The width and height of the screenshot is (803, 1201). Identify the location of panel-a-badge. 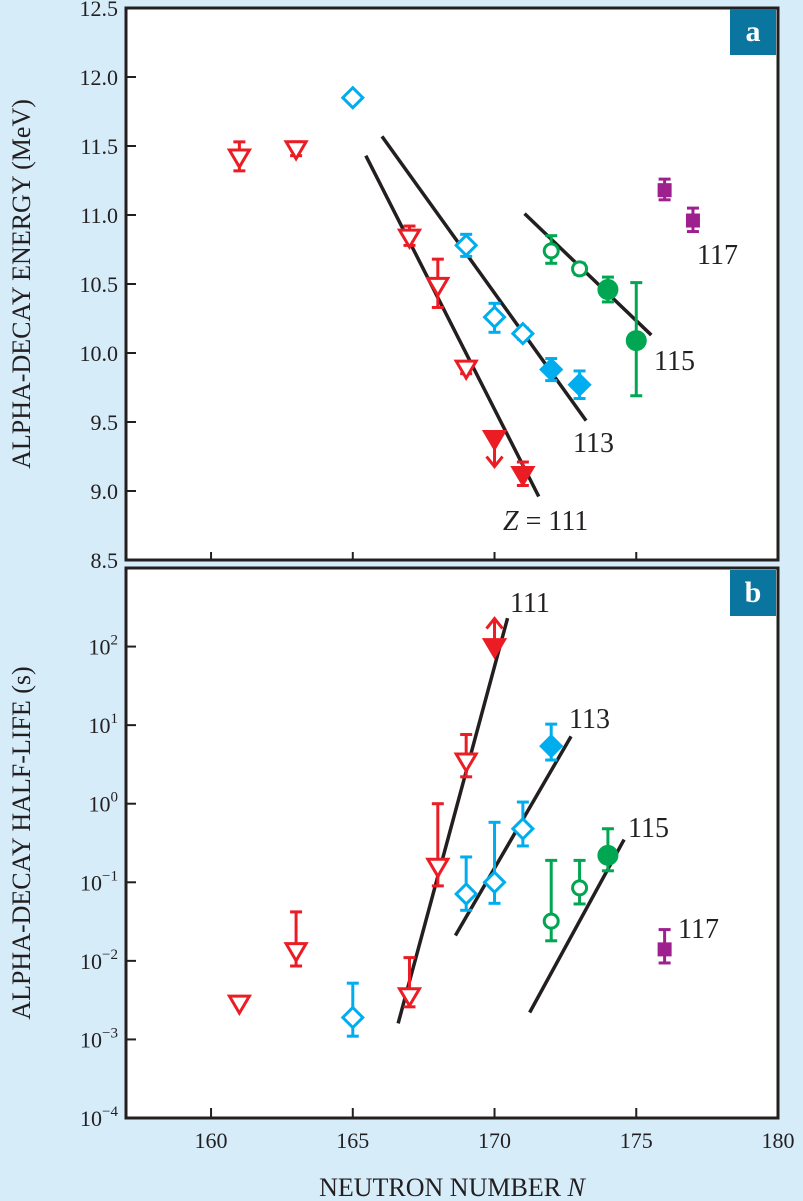
(753, 32).